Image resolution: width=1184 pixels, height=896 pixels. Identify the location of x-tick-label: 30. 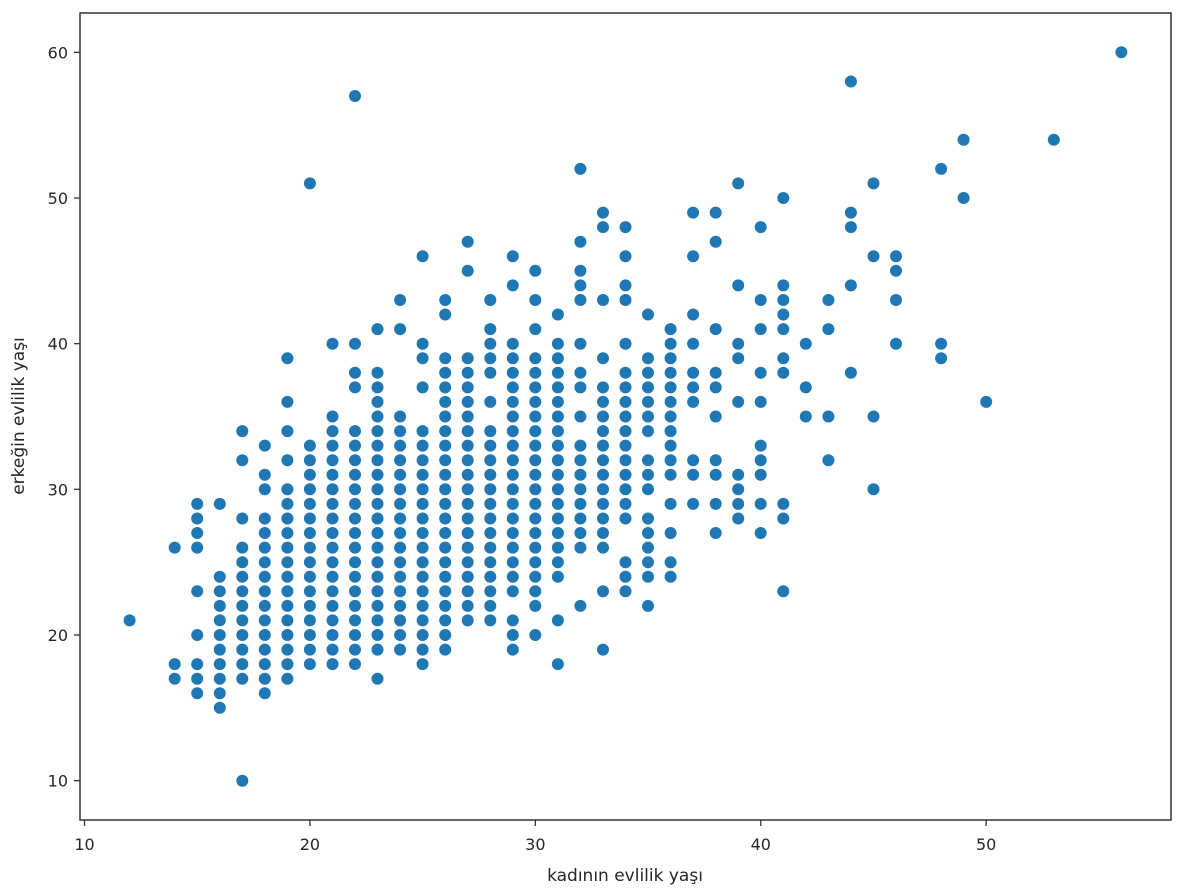
(535, 844).